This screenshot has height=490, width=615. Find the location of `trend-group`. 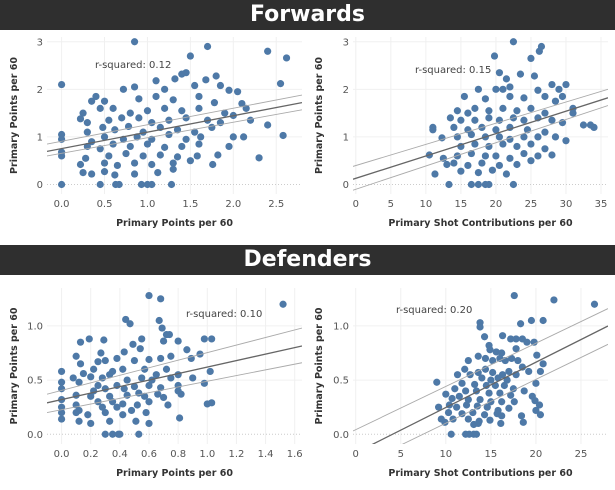

trend-group is located at coordinates (174, 370).